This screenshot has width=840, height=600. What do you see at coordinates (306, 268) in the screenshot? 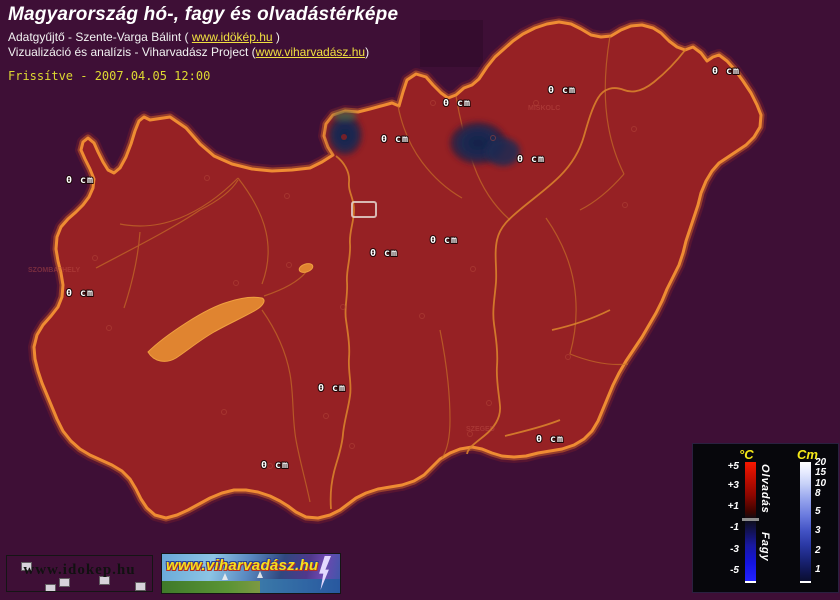
I see `lake-velence` at bounding box center [306, 268].